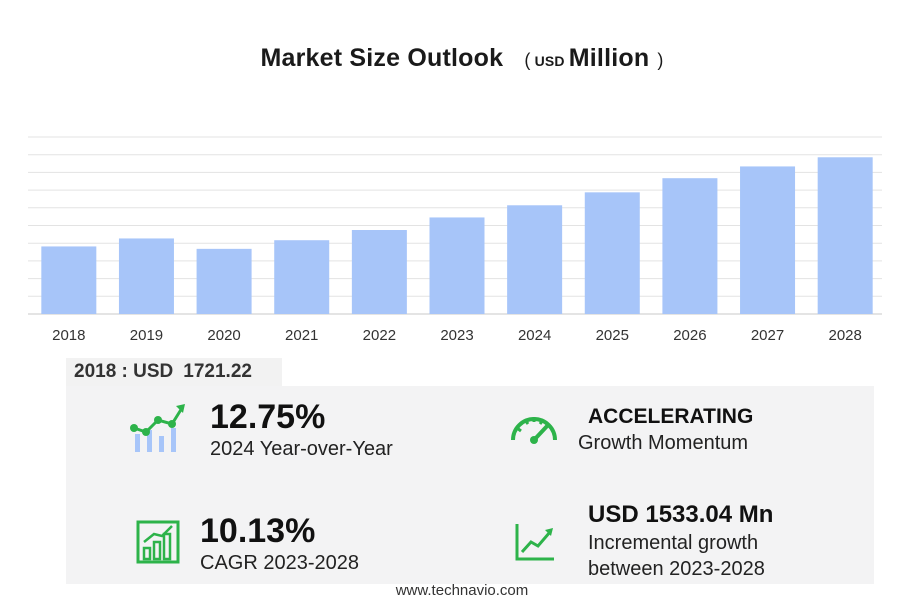 The width and height of the screenshot is (924, 601). I want to click on x-tick-label: 2024, so click(534, 335).